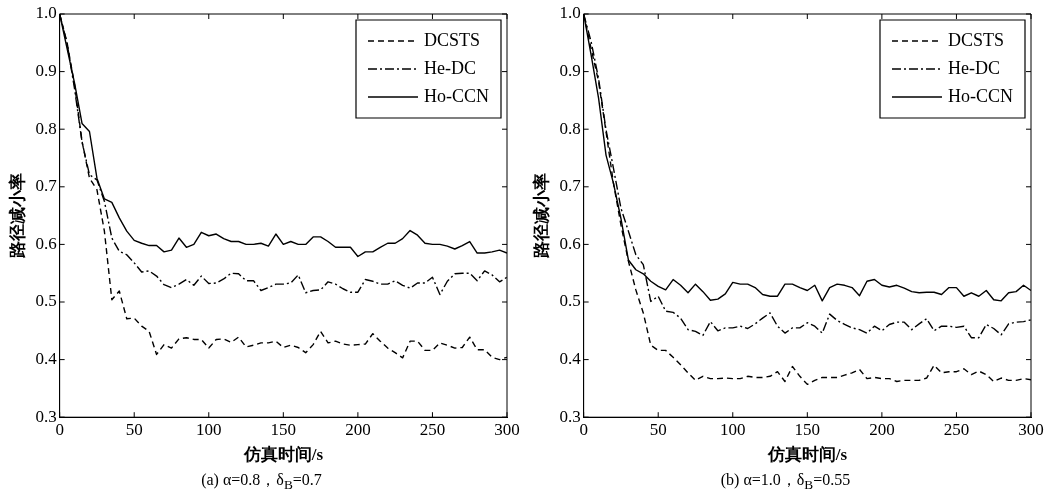  Describe the element at coordinates (785, 482) in the screenshot. I see `text: (b) α=1.0，δ$_{B}$=0.55` at that location.